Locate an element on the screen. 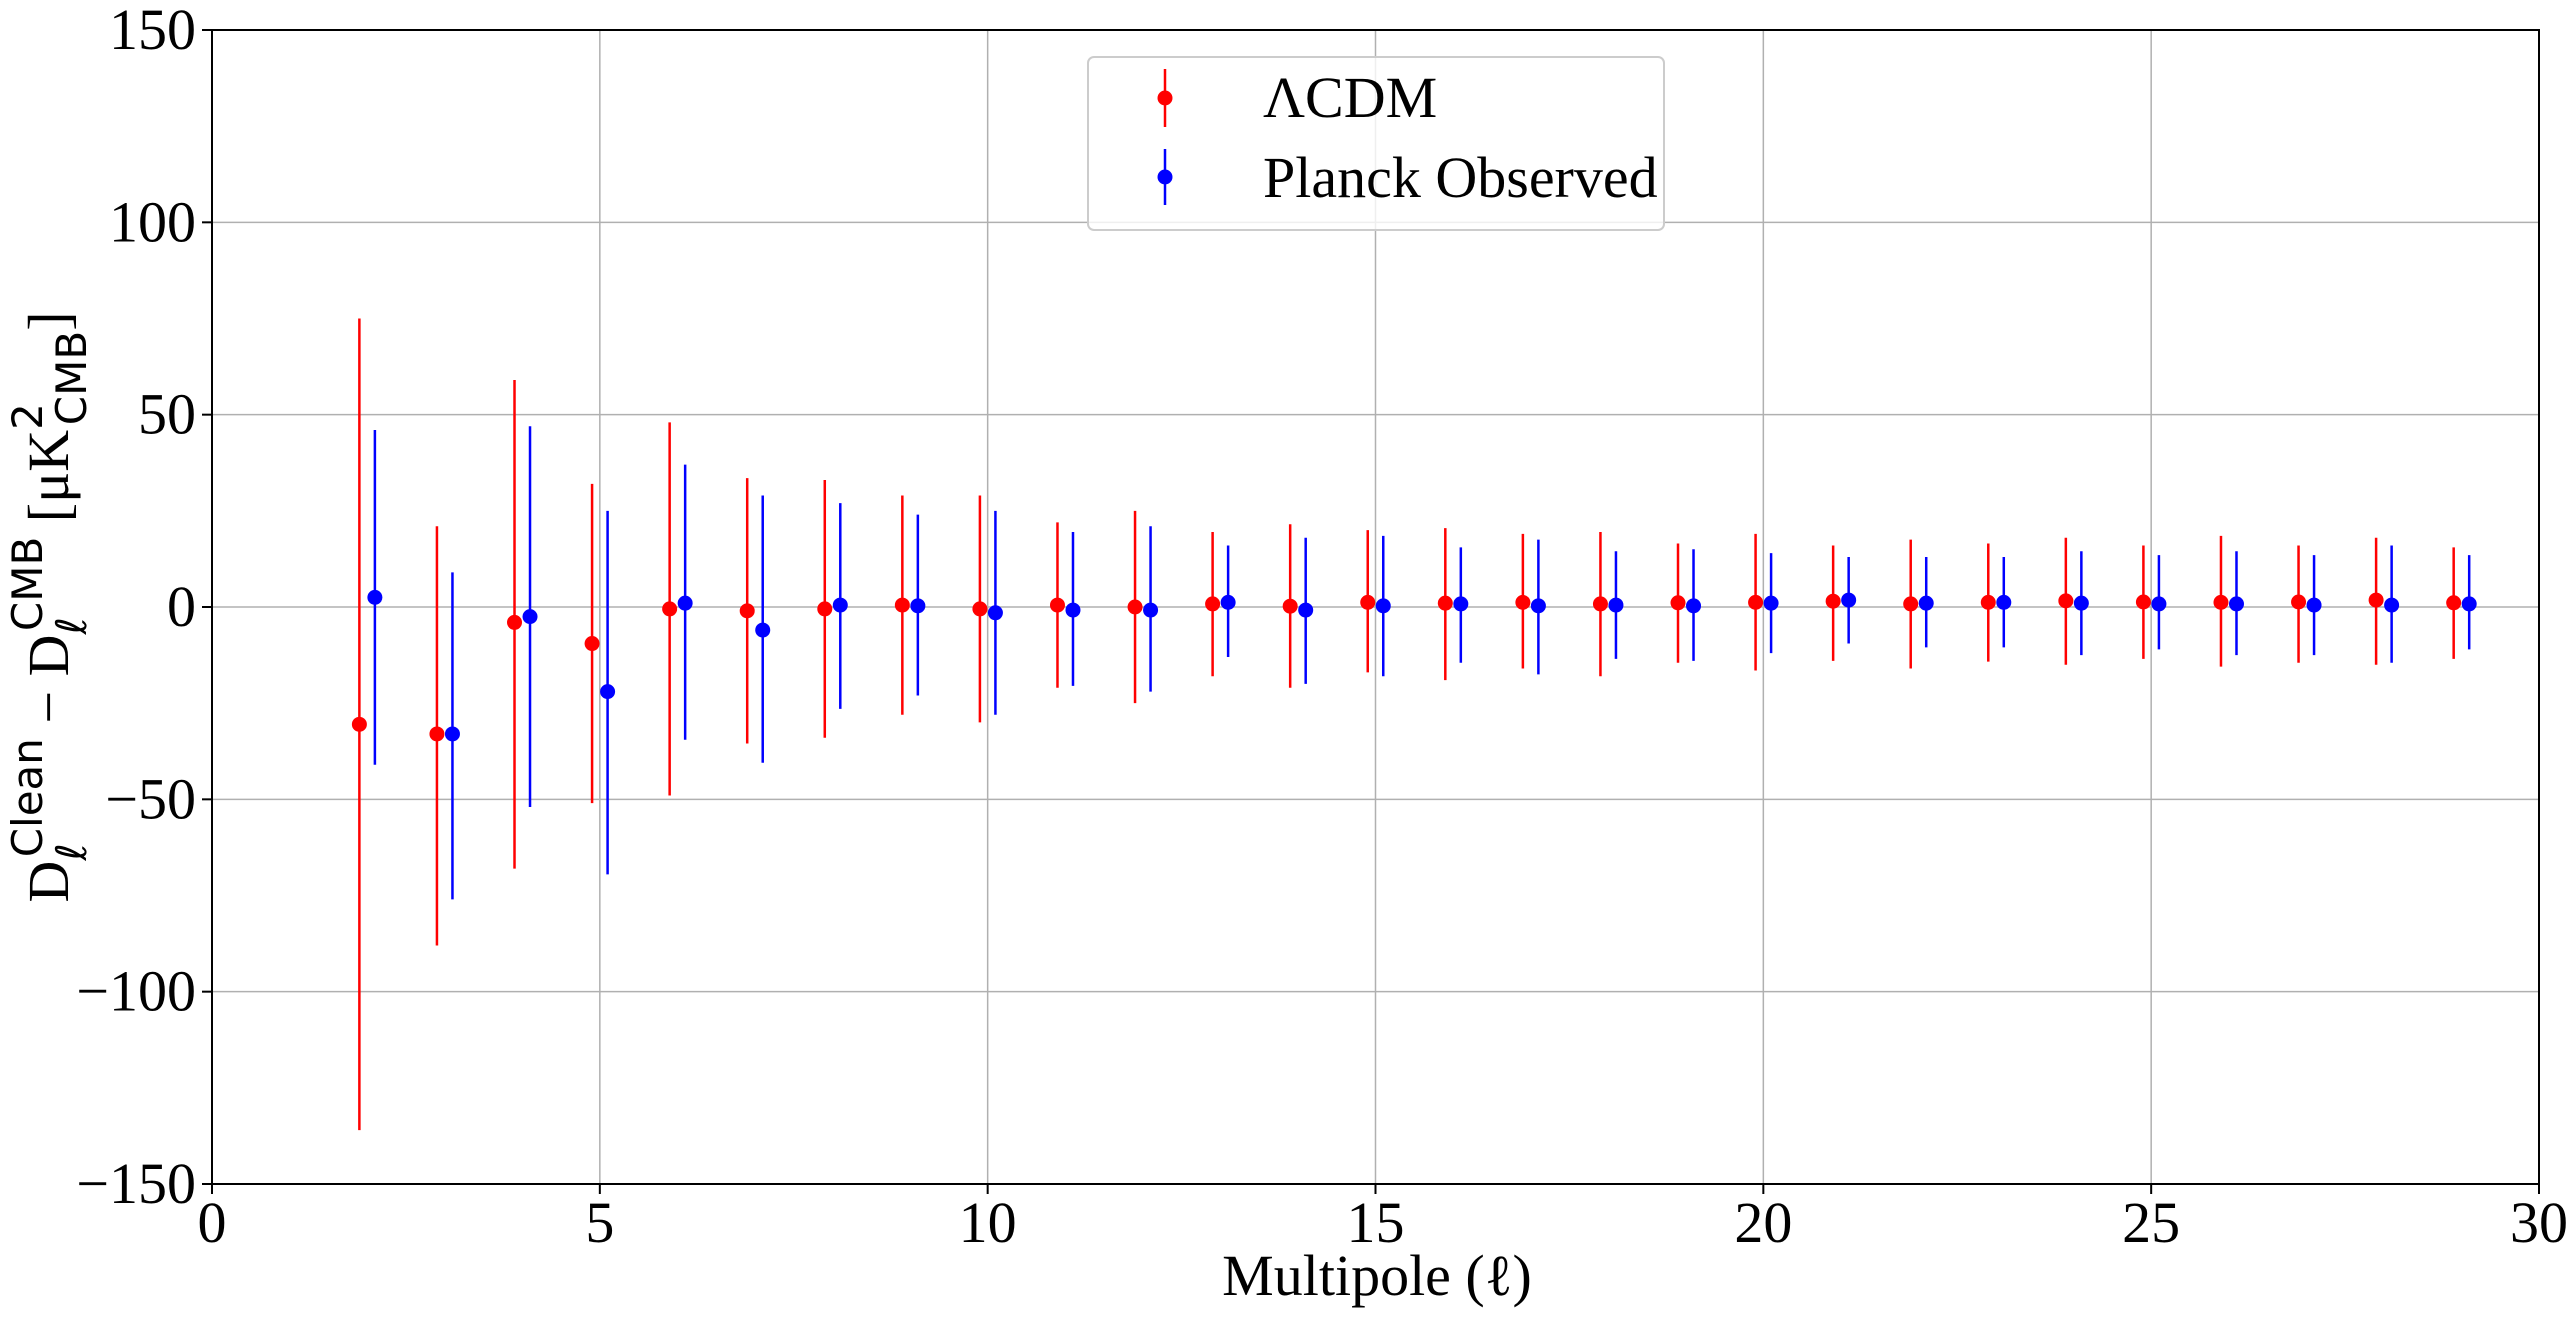 The height and width of the screenshot is (1318, 2575). legend-marker-lcdm is located at coordinates (1165, 98).